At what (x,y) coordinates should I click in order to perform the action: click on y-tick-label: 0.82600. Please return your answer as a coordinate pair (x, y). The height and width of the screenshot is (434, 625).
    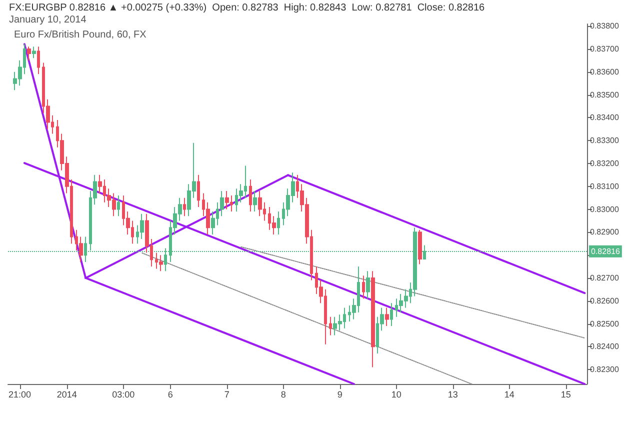
    Looking at the image, I should click on (605, 301).